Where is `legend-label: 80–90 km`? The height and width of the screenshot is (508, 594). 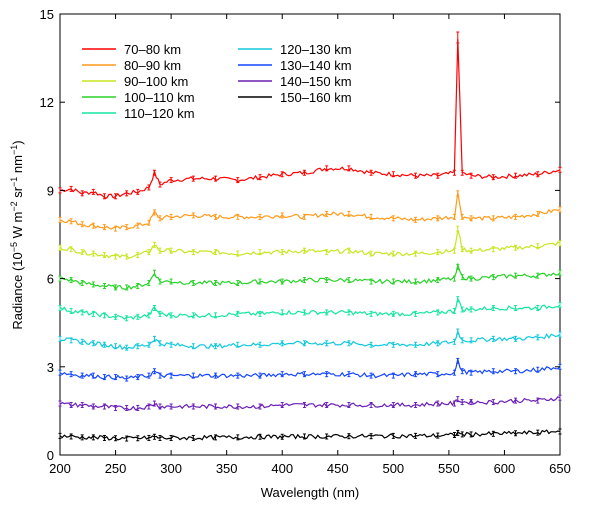
legend-label: 80–90 km is located at coordinates (152, 65).